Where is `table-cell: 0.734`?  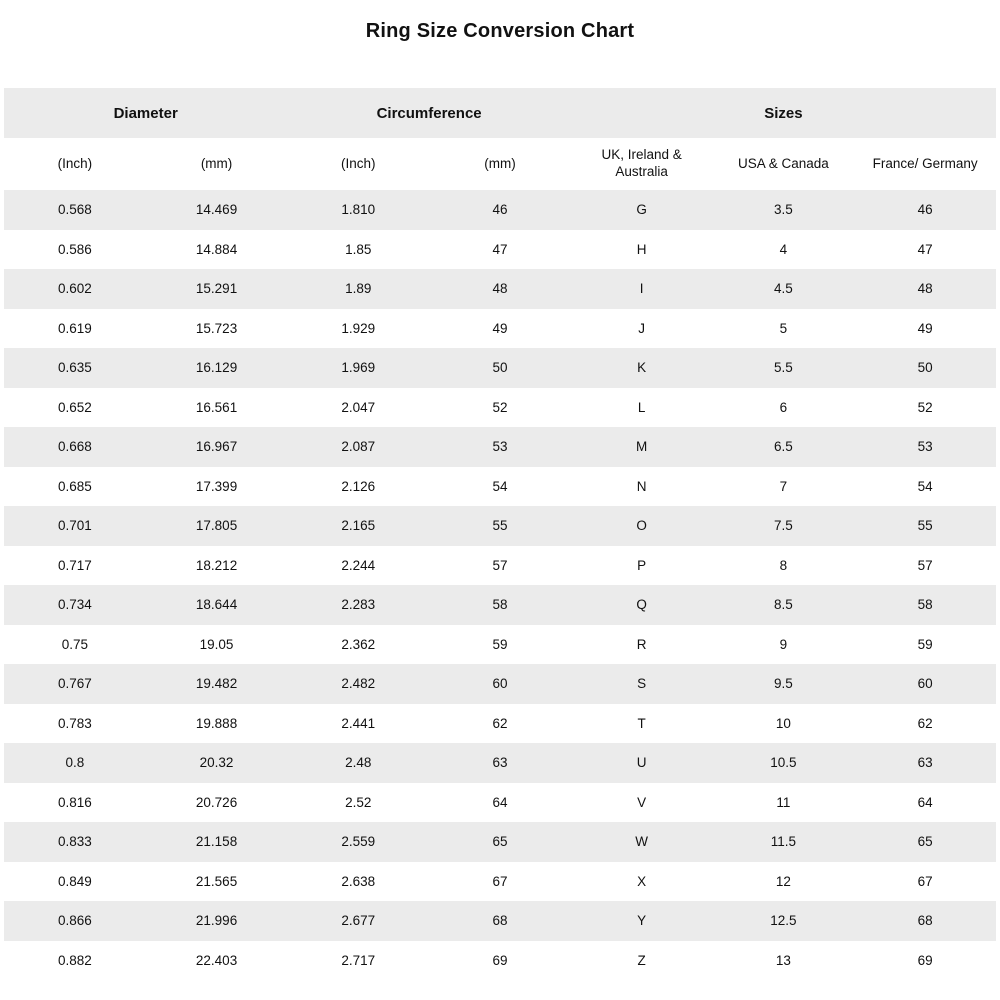 table-cell: 0.734 is located at coordinates (75, 605).